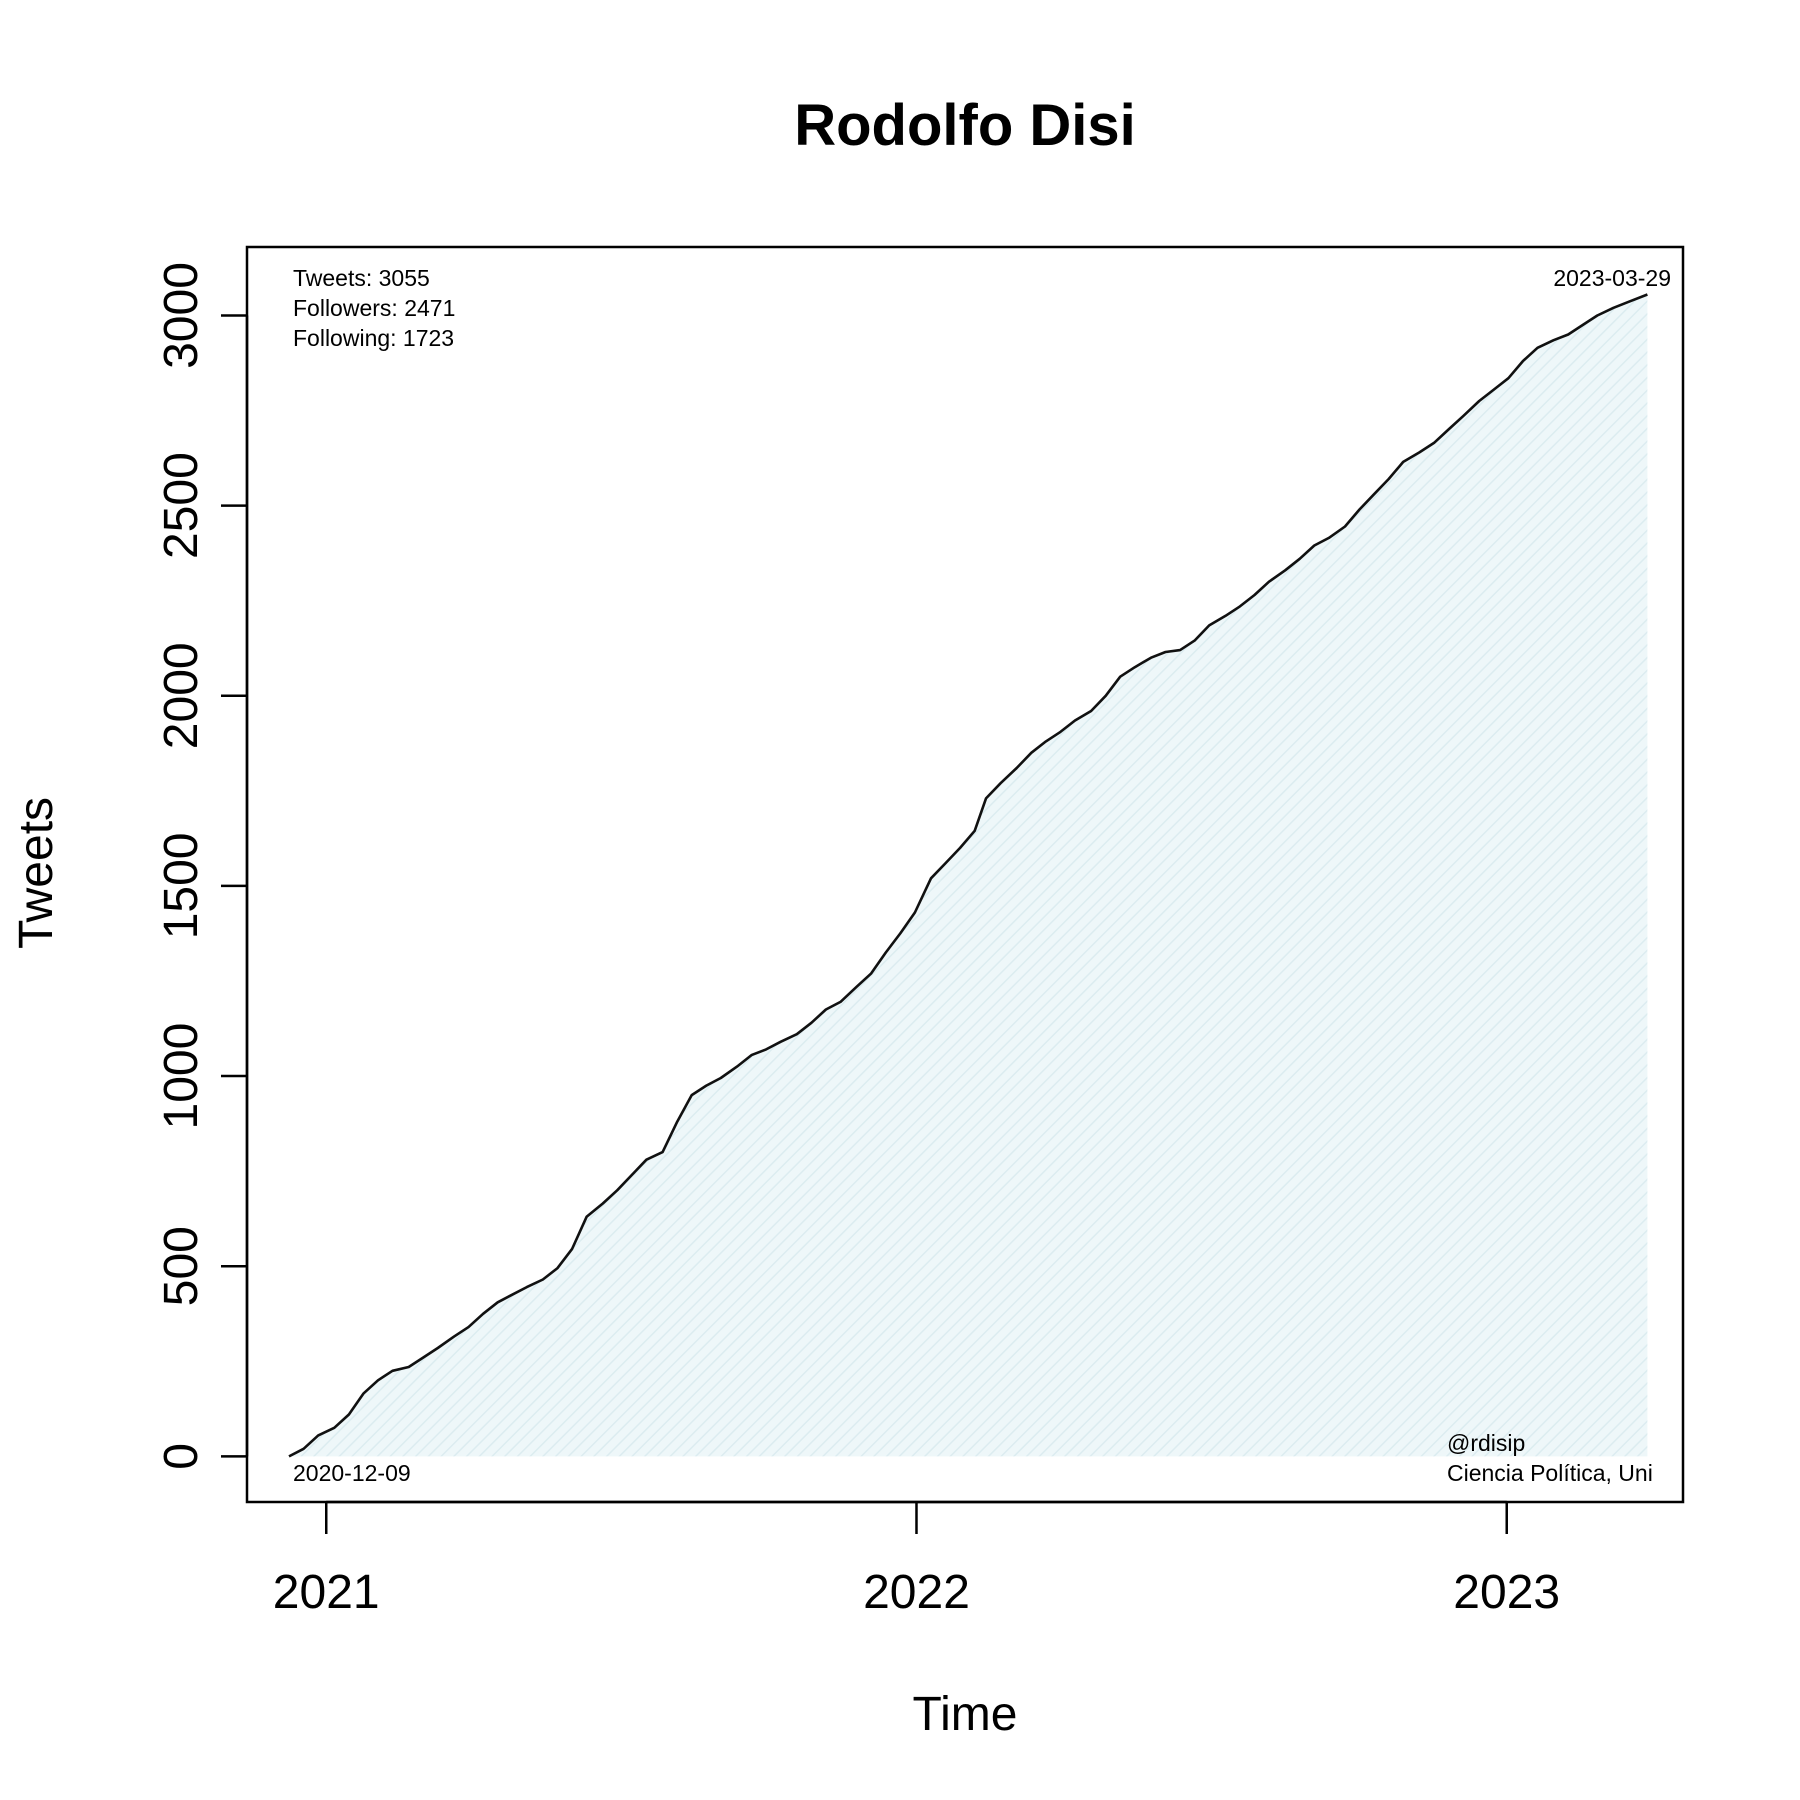  Describe the element at coordinates (373, 338) in the screenshot. I see `following-count-annotation: Following: 1723` at that location.